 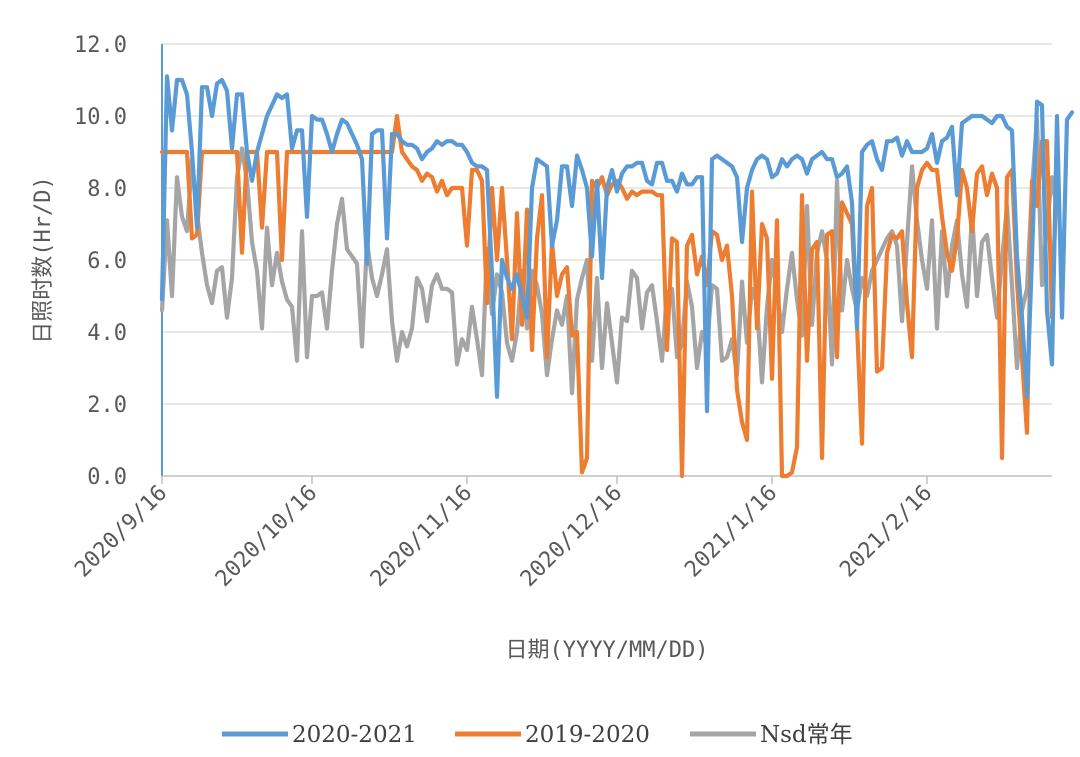 I want to click on y-axis-title: 日照时数(Hr/D), so click(x=43, y=259).